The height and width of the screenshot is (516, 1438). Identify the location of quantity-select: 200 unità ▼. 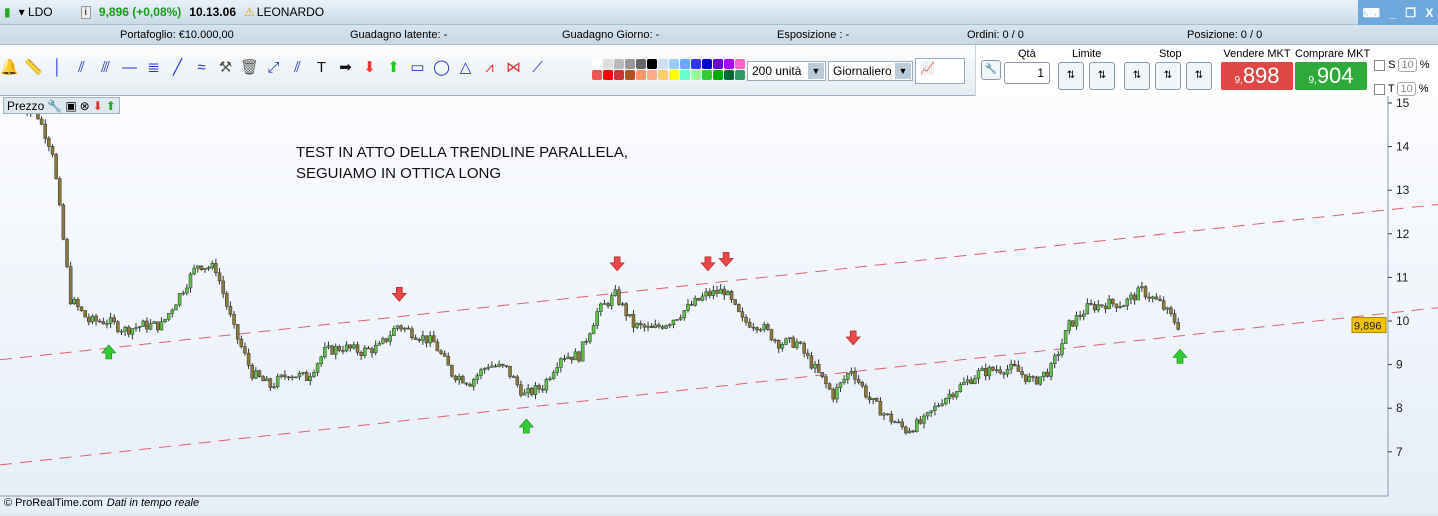
(786, 71).